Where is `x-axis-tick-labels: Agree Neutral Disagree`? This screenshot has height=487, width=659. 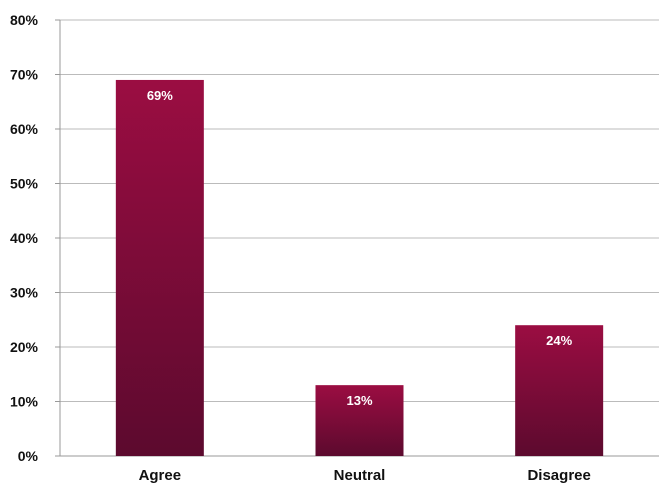 x-axis-tick-labels: Agree Neutral Disagree is located at coordinates (365, 475).